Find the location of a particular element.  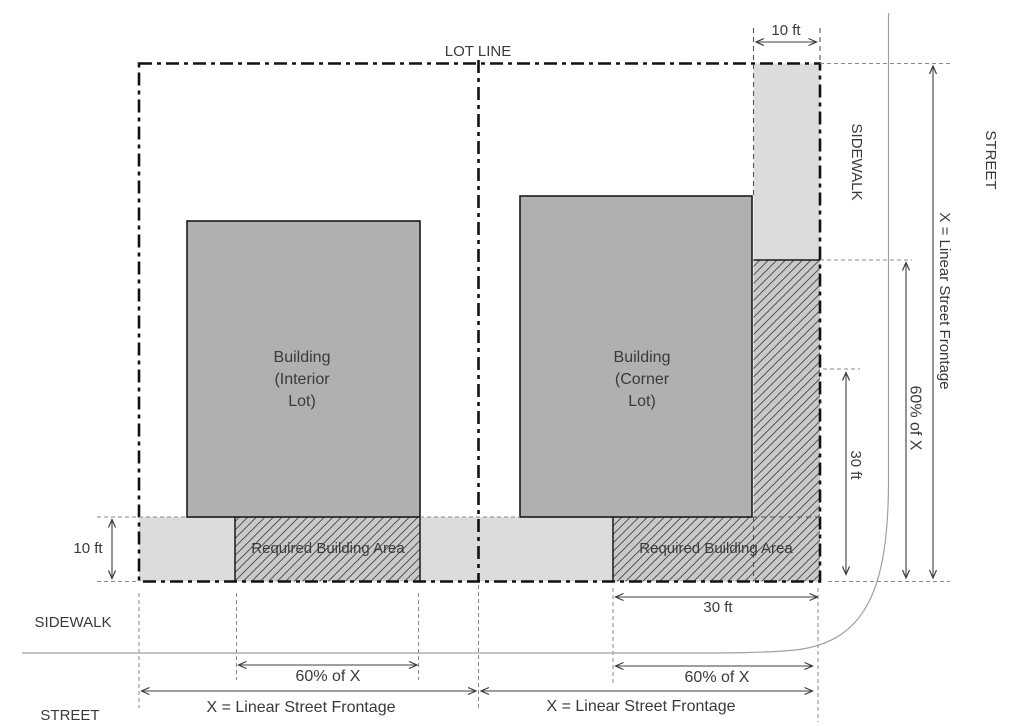

street-bottom-label: STREET is located at coordinates (69, 715).